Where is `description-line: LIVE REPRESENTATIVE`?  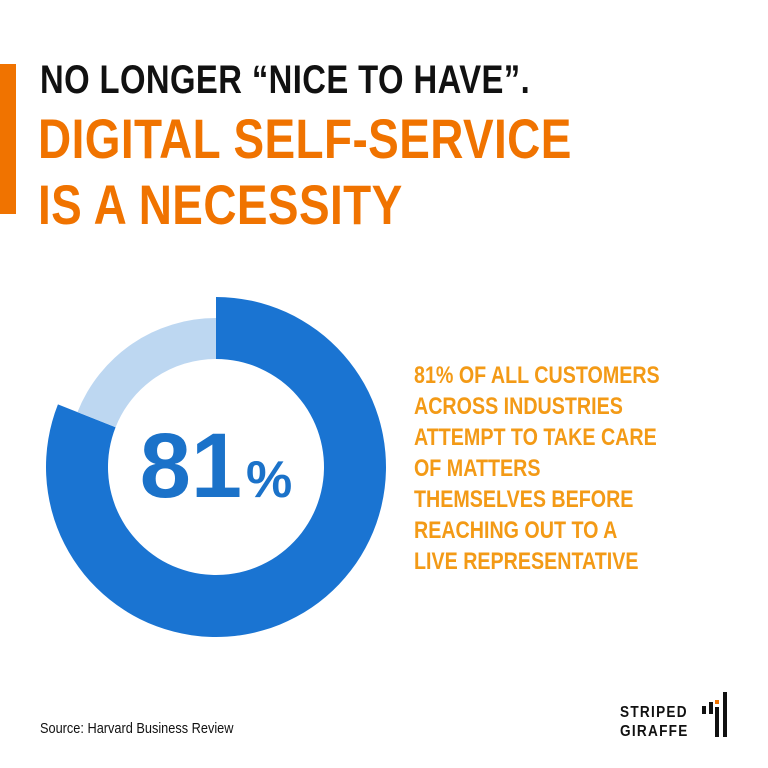
description-line: LIVE REPRESENTATIVE is located at coordinates (526, 561).